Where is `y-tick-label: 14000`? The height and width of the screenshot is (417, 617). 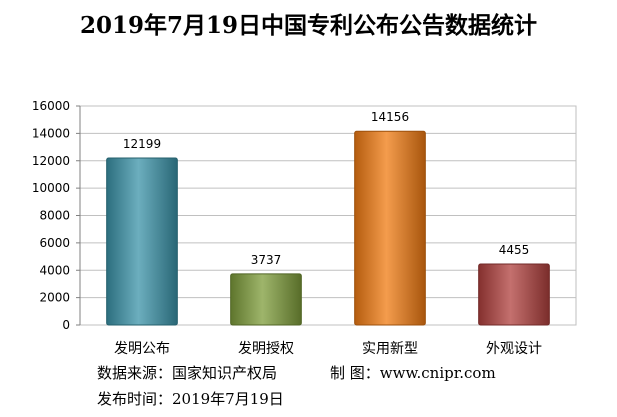 y-tick-label: 14000 is located at coordinates (51, 133).